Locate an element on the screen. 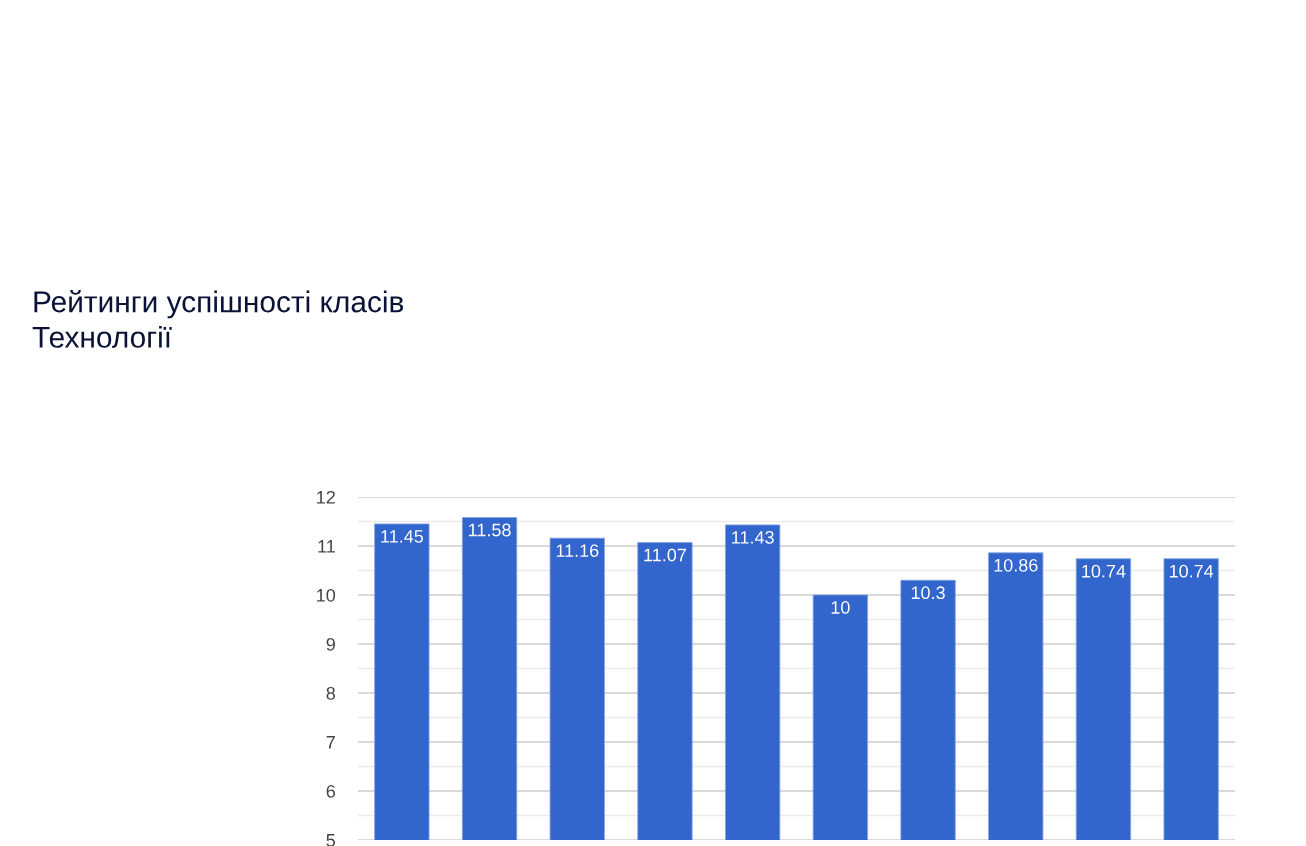  y-tick-label: 9 is located at coordinates (330, 644).